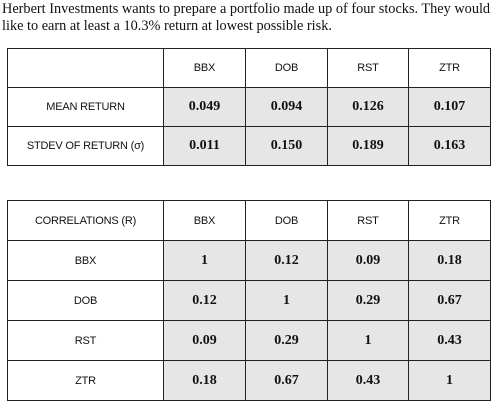  I want to click on row-label: ZTR, so click(85, 380).